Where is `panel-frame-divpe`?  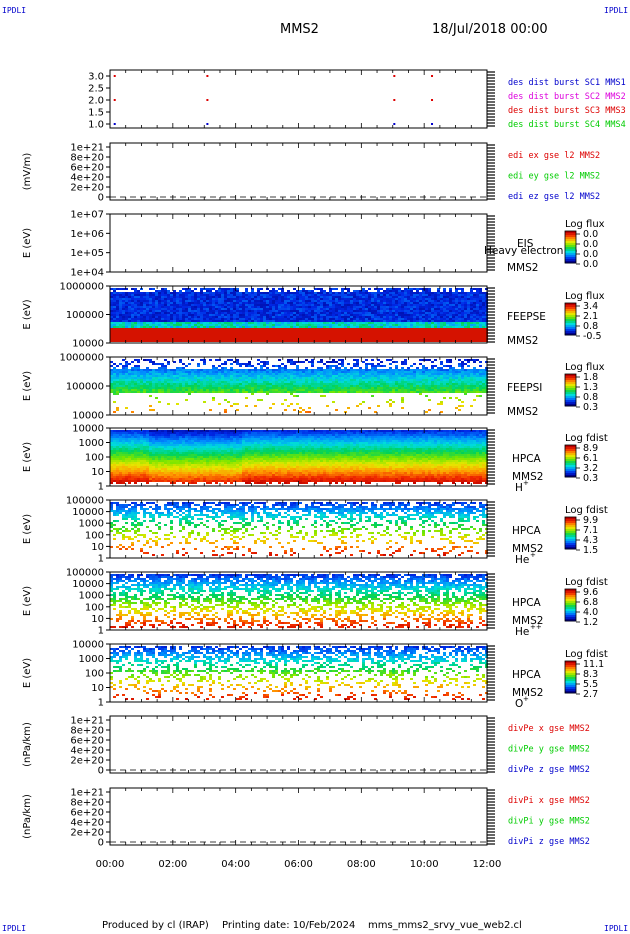 panel-frame-divpe is located at coordinates (298, 744).